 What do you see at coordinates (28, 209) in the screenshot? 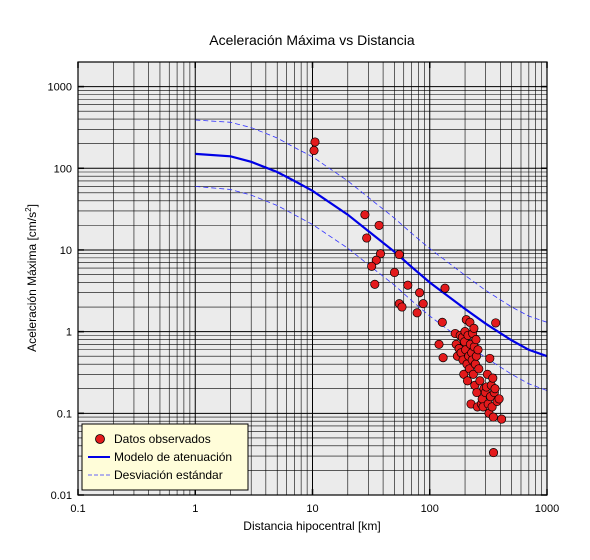
I see `y-axis-label-superscript: 2` at bounding box center [28, 209].